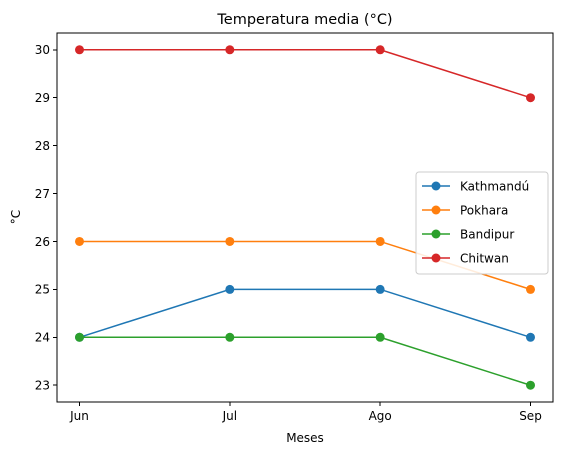 This screenshot has height=455, width=562. I want to click on y-tick-label: 25, so click(42, 290).